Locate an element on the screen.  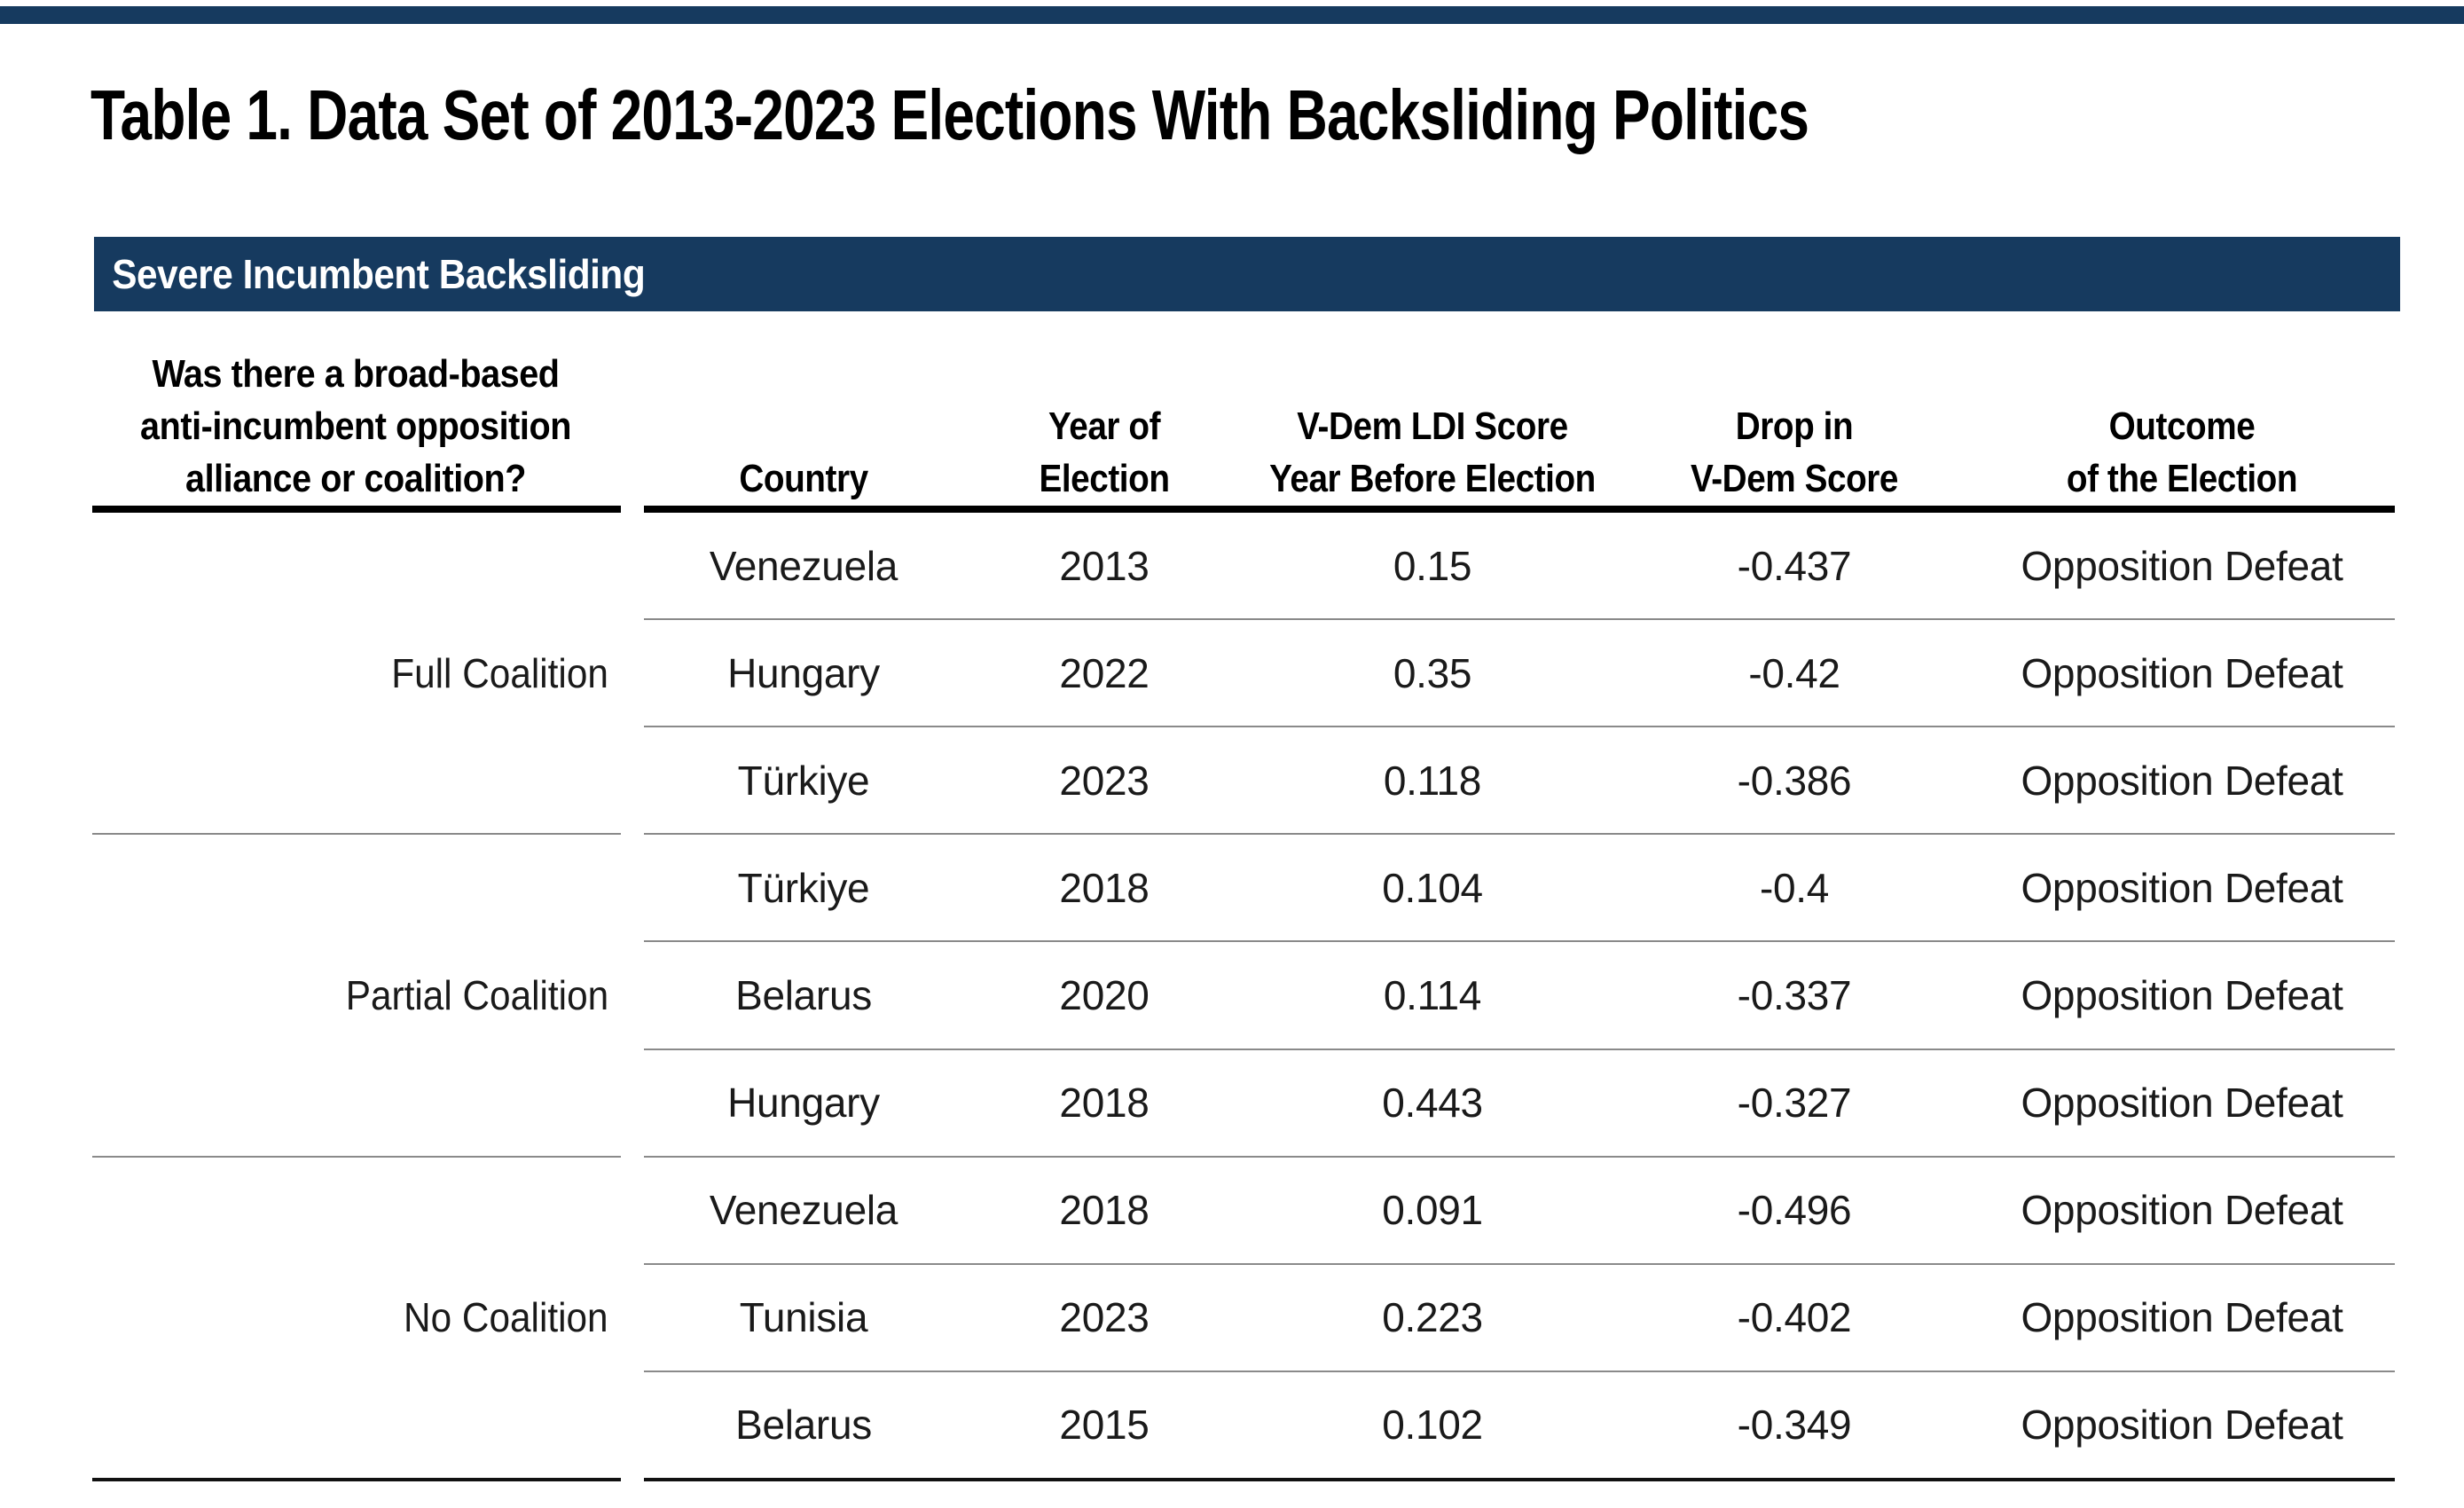
cell-year: 2022 is located at coordinates (1104, 672).